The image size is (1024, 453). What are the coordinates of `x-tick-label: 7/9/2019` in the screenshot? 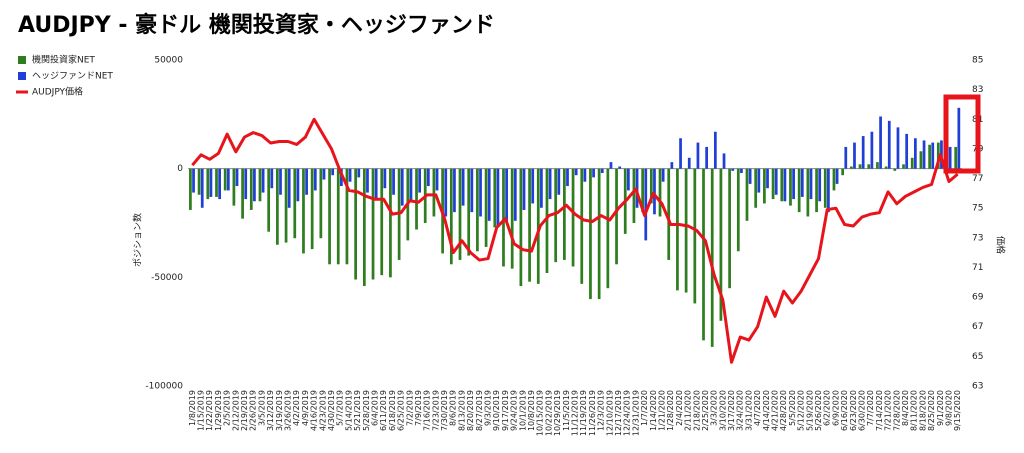 It's located at (418, 408).